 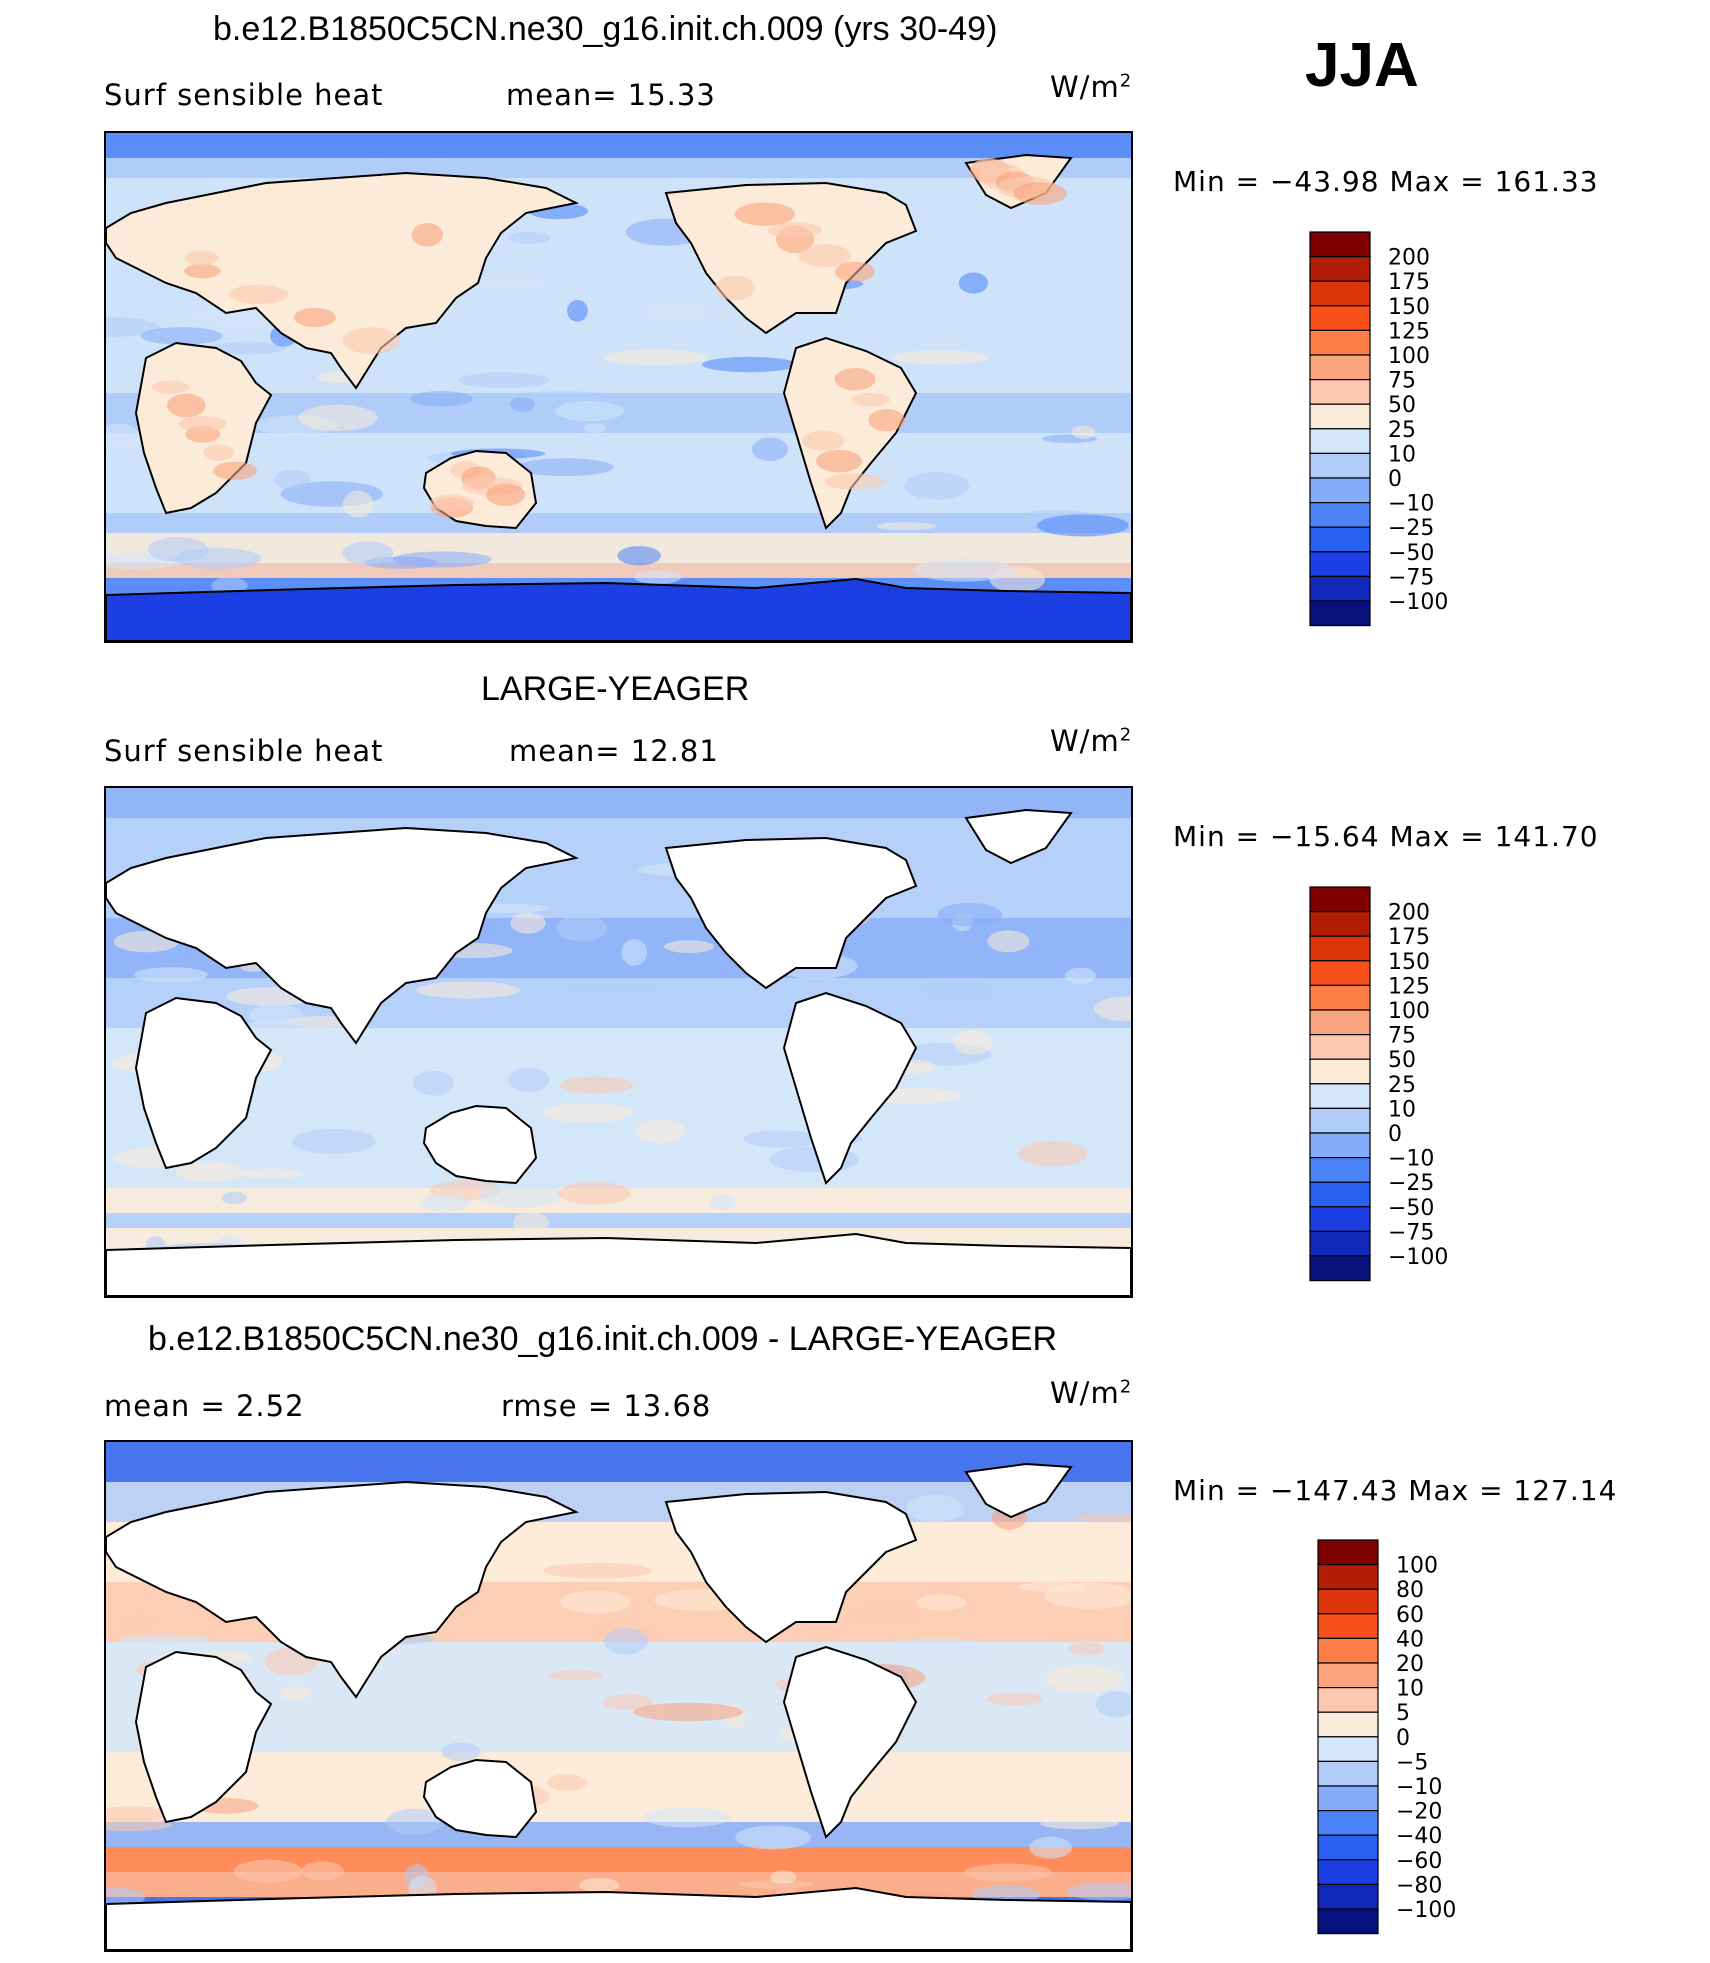 What do you see at coordinates (1402, 1109) in the screenshot?
I see `colorbar-tick-label: 10` at bounding box center [1402, 1109].